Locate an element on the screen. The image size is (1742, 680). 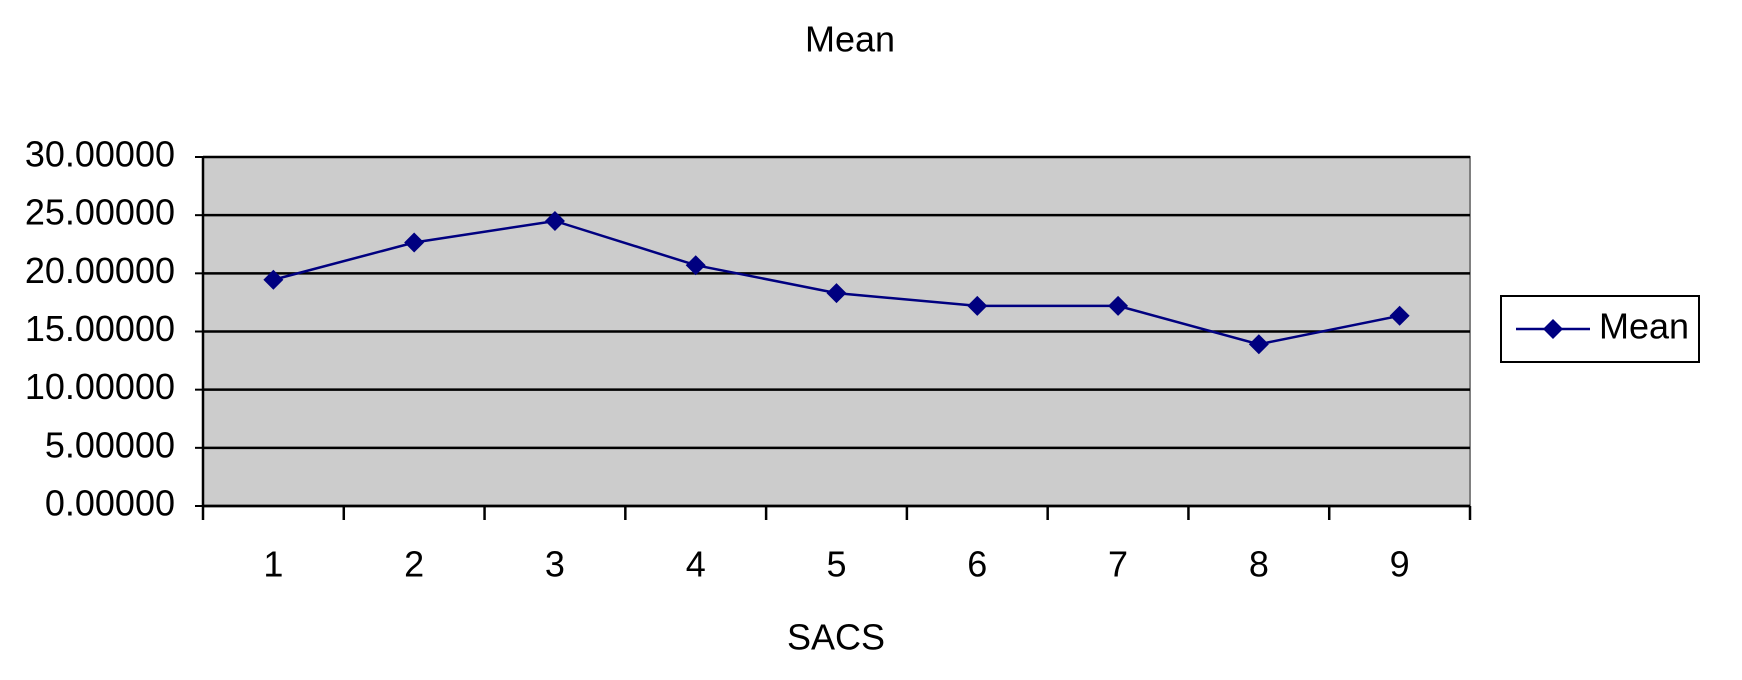
x-tick-label: 7 is located at coordinates (1118, 564).